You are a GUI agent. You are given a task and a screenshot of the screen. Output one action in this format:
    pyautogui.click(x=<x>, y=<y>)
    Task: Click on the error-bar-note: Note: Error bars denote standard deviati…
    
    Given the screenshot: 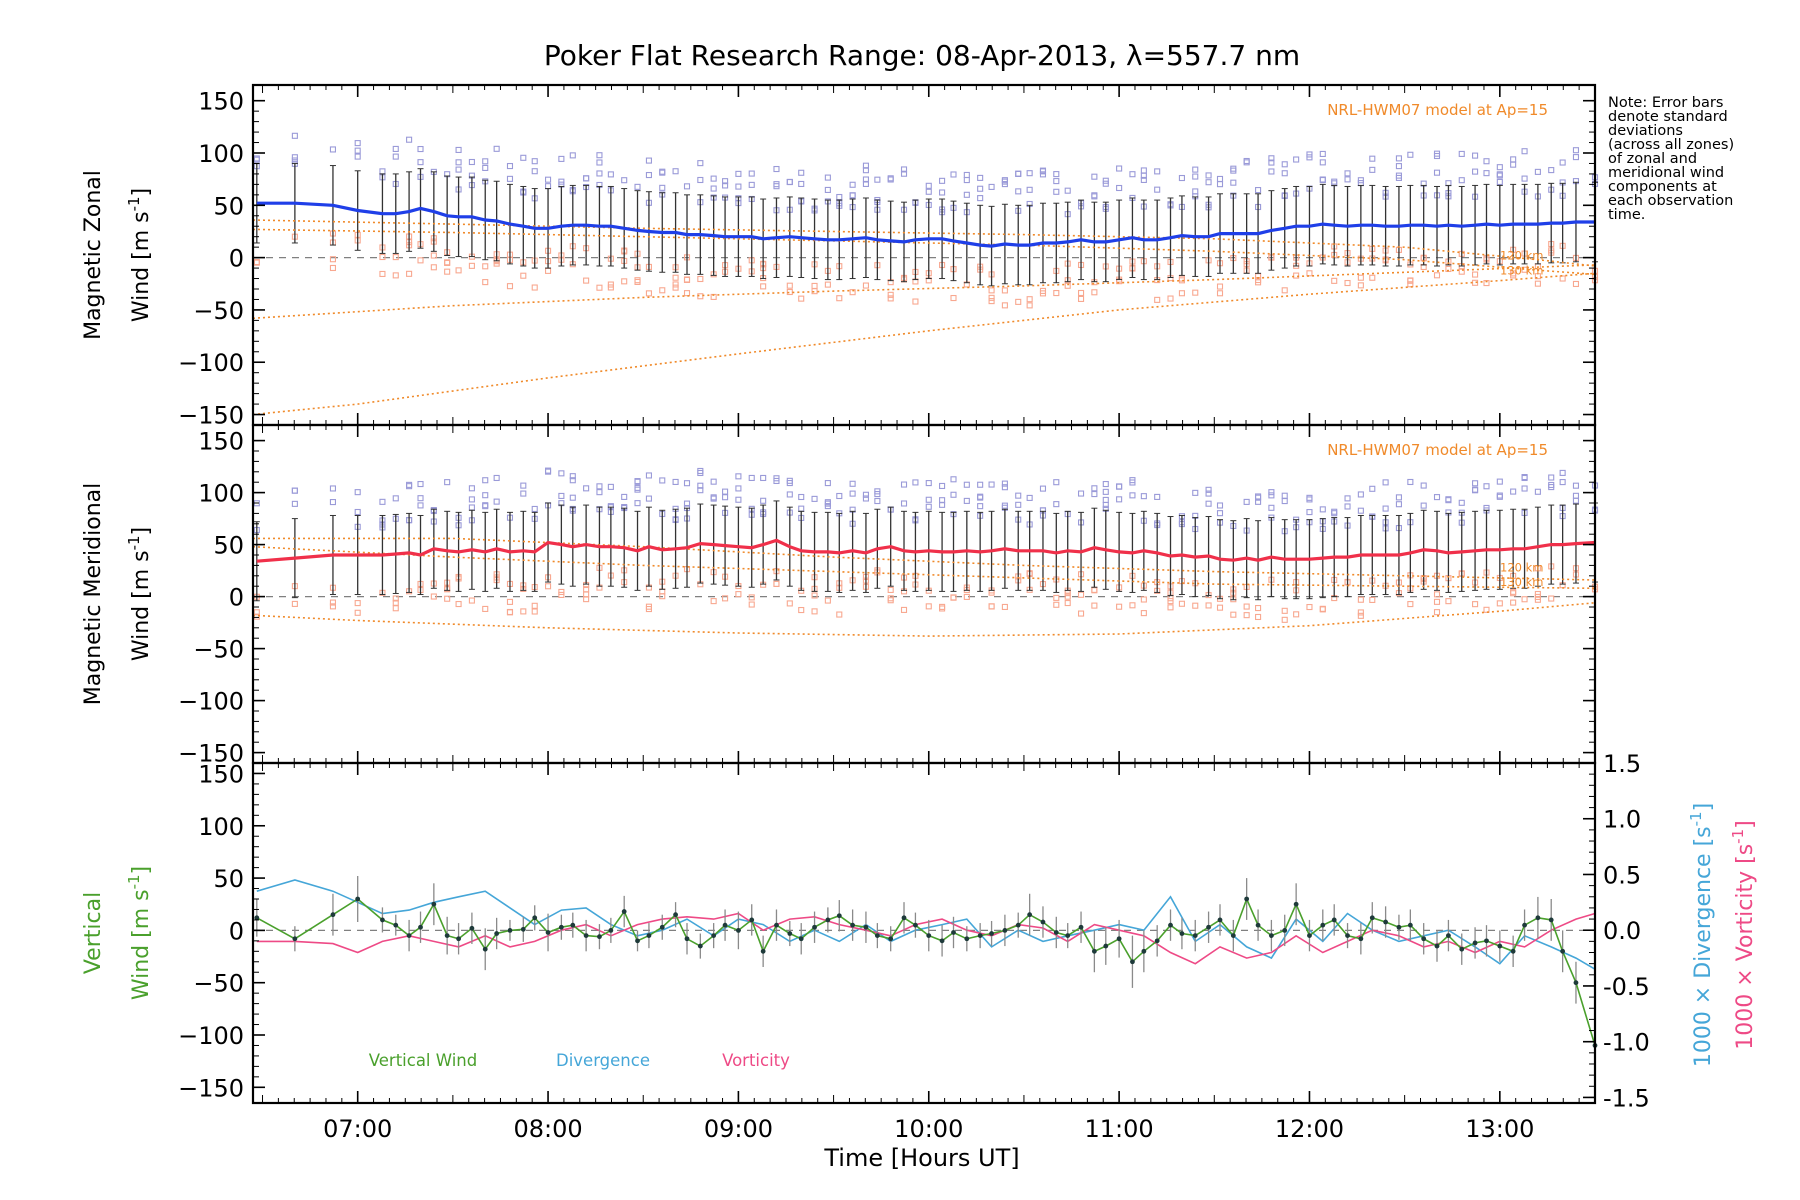 What is the action you would take?
    pyautogui.click(x=1703, y=159)
    